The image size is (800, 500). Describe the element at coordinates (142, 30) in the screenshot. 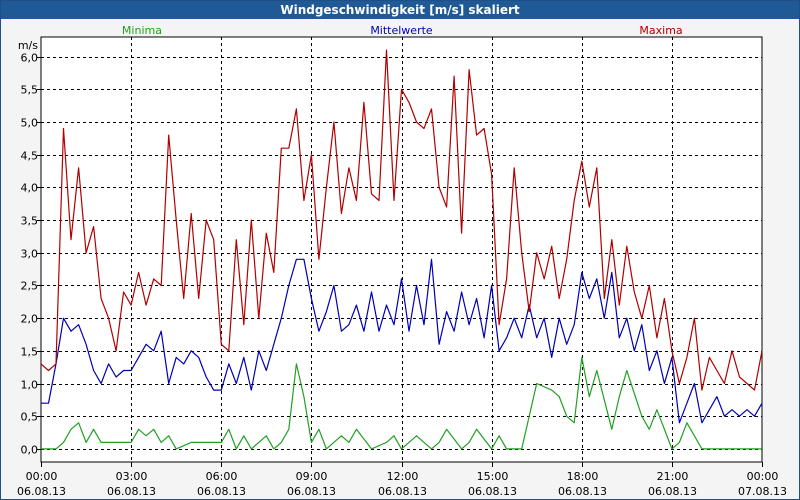

I see `legend-minima: Minima` at that location.